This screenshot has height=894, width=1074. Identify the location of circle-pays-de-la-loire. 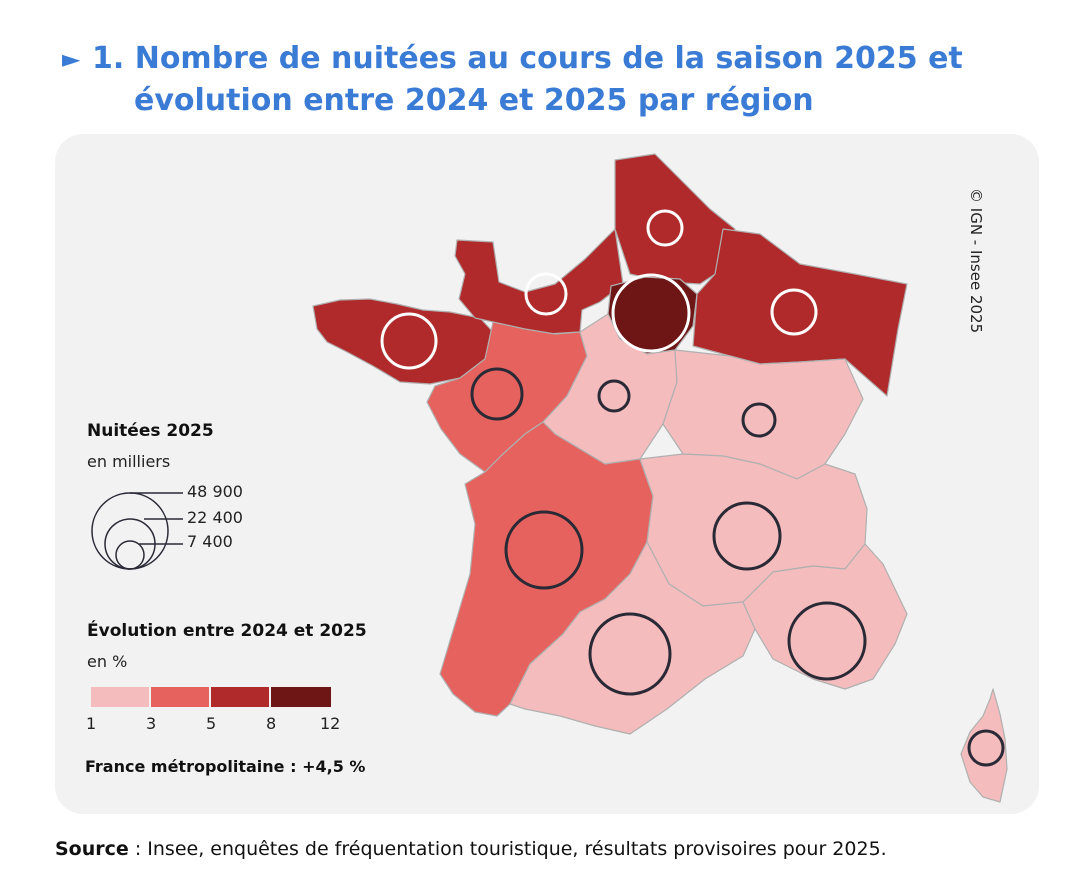
(497, 394).